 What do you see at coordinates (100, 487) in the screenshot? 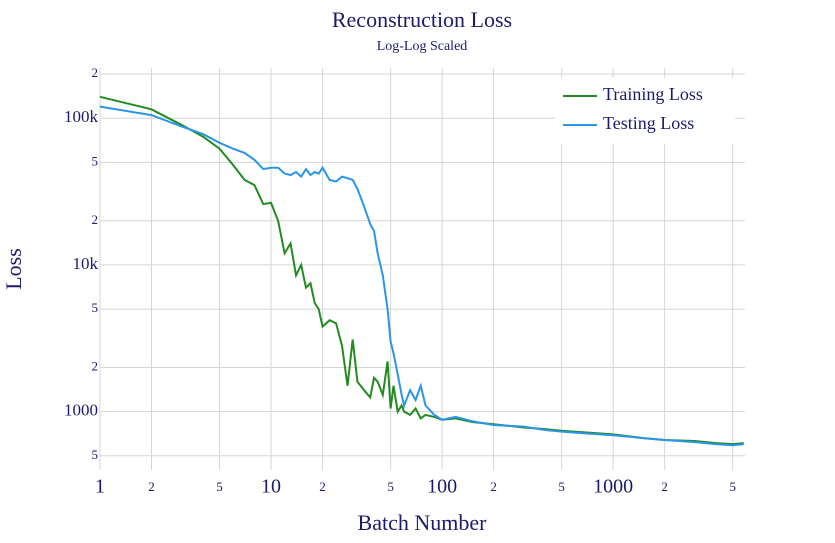
I see `x-tick-label: 1` at bounding box center [100, 487].